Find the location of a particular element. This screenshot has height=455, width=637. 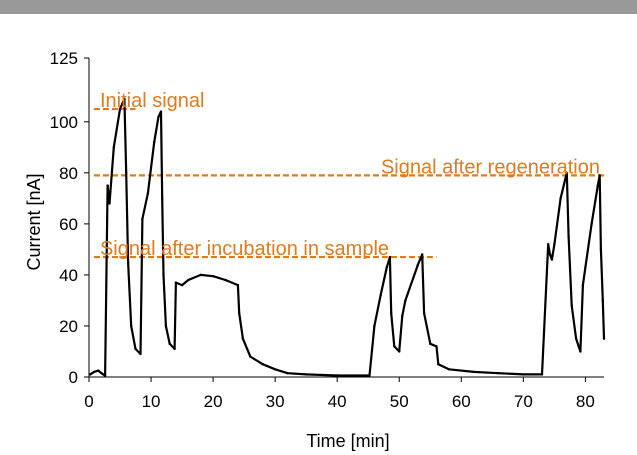

y-tick-label: 40 is located at coordinates (68, 275).